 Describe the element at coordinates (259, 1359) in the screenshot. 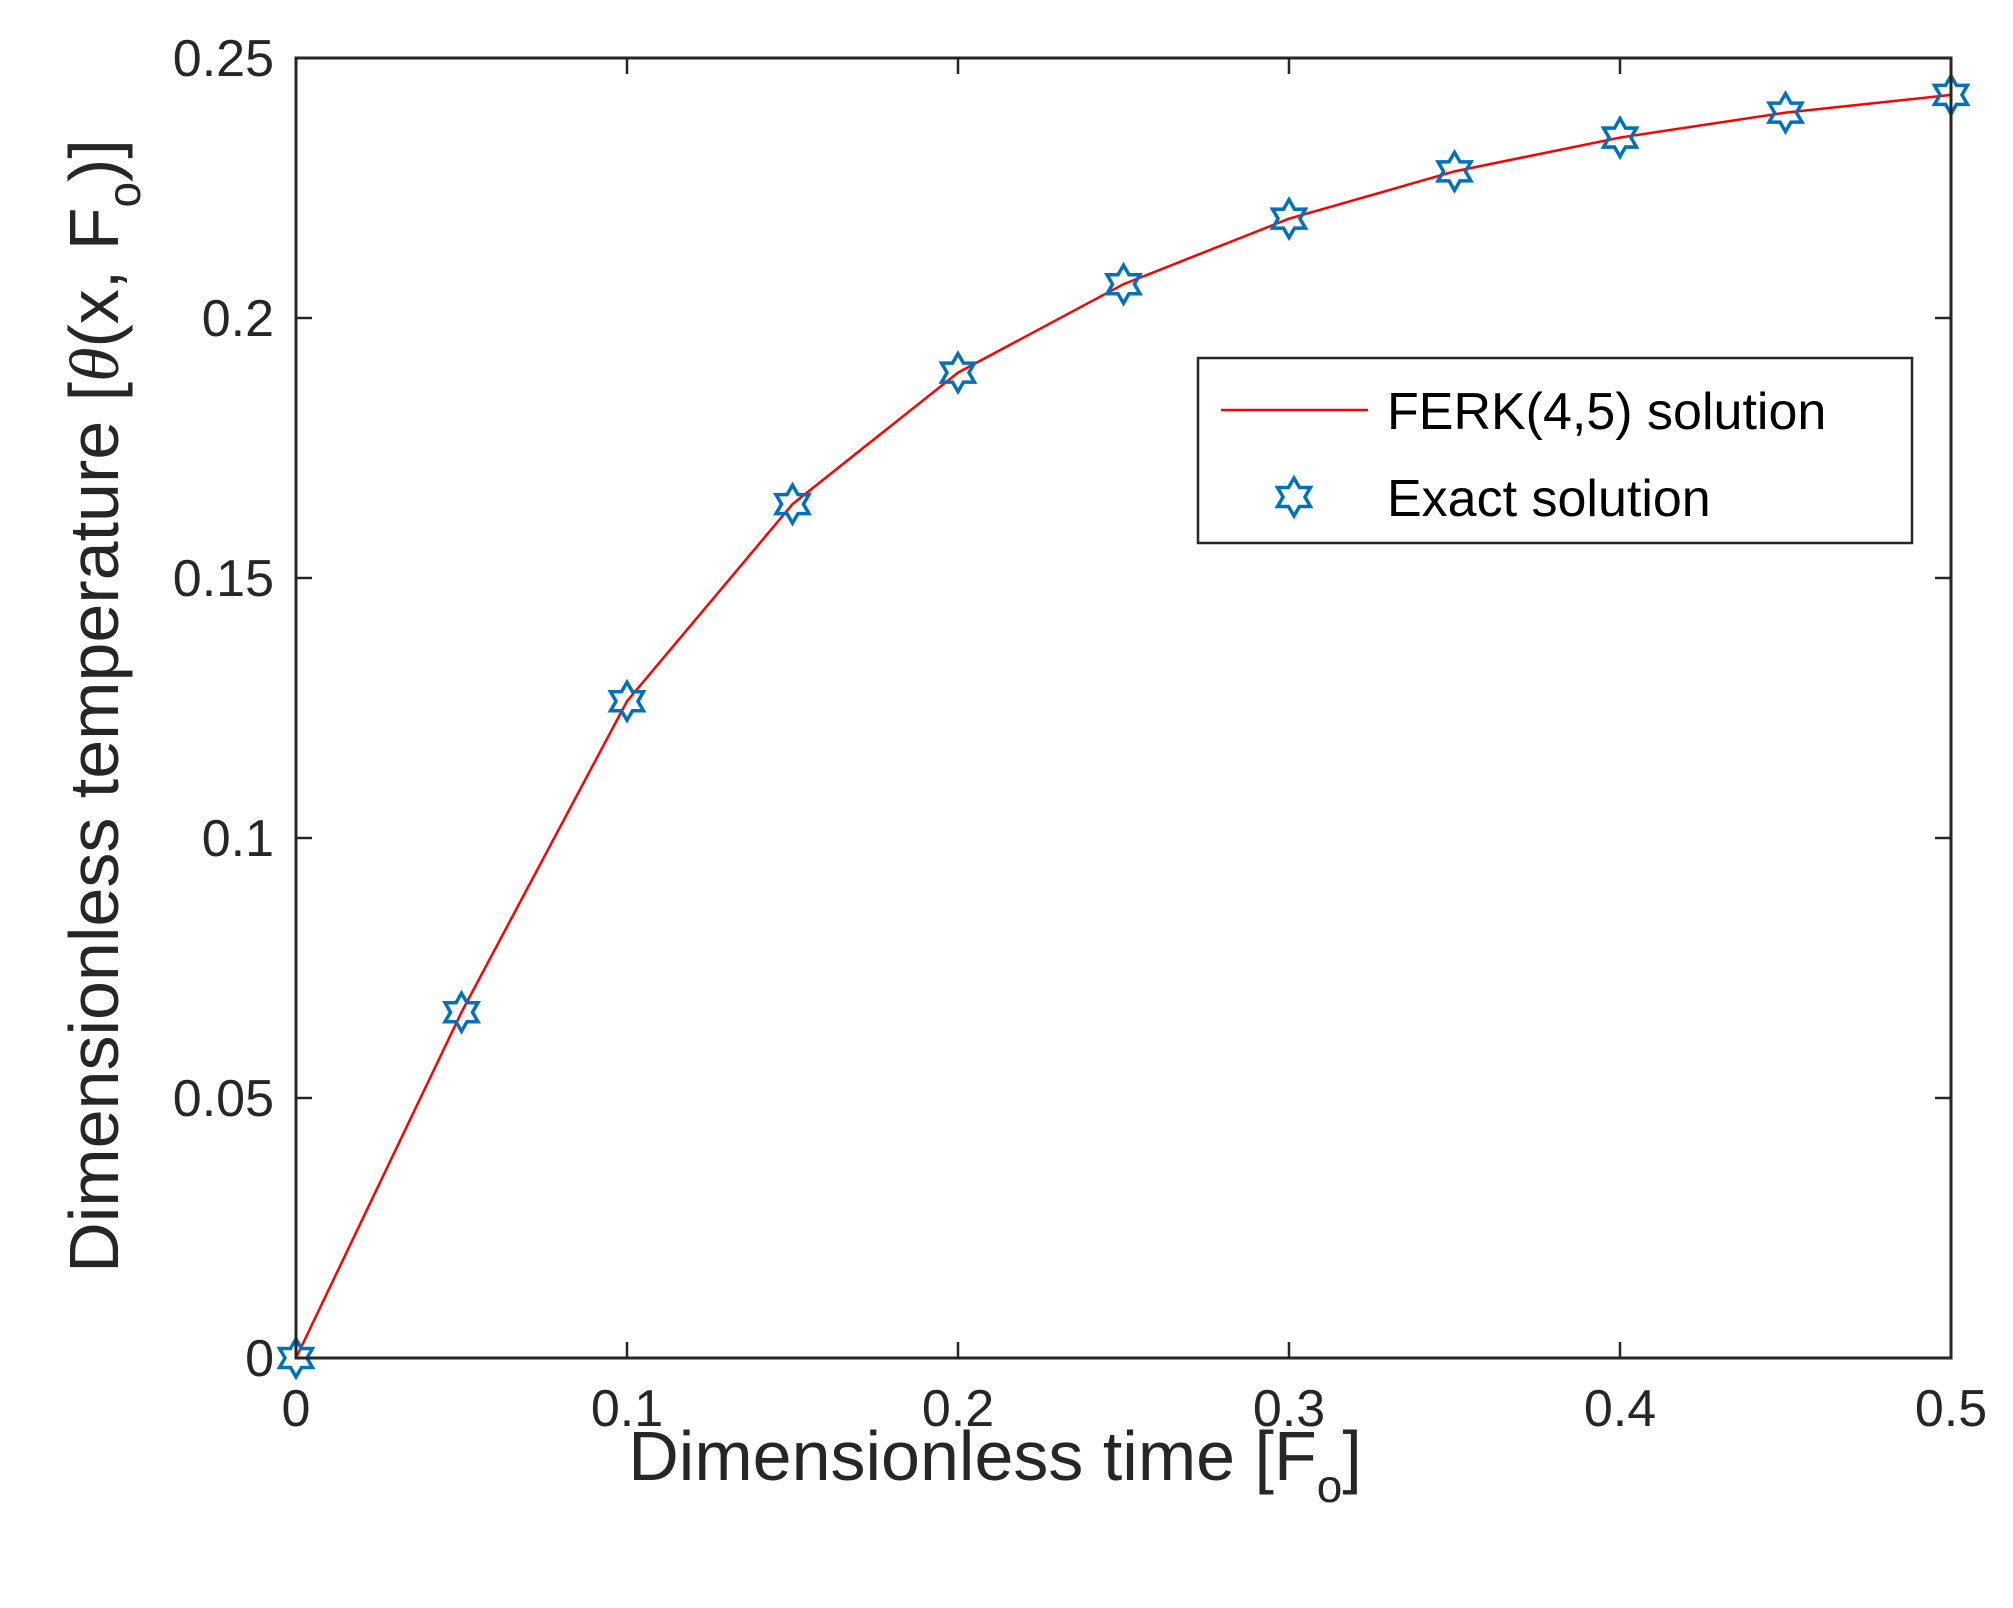

I see `y-tick-label: 0` at that location.